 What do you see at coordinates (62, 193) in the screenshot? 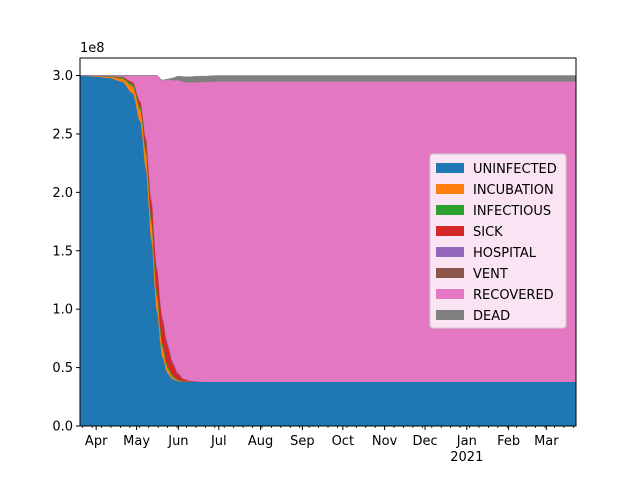
I see `y-tick-label: 2.0` at bounding box center [62, 193].